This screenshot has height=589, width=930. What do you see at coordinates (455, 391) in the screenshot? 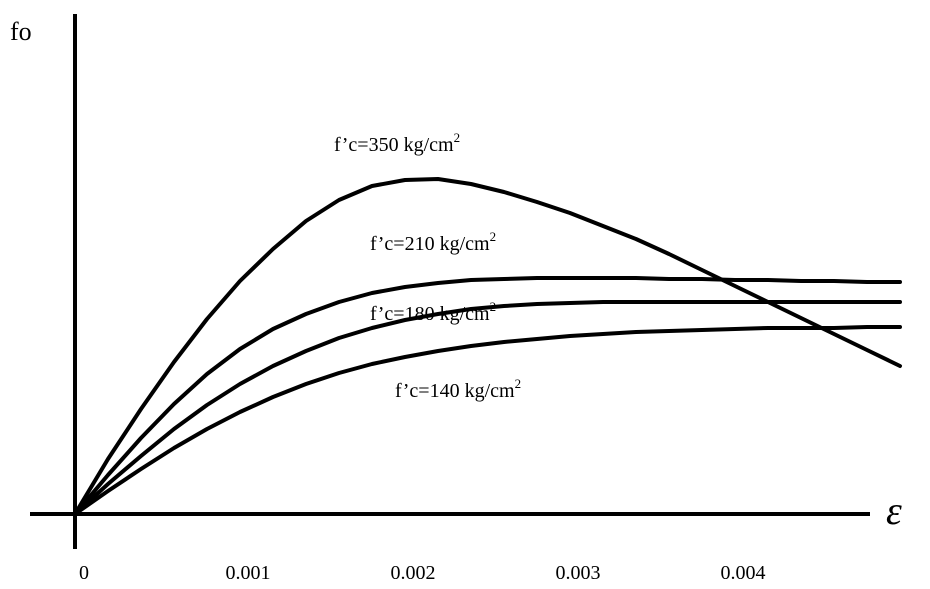
I see `series-label-text: f’c=140 kg/cm` at bounding box center [455, 391].